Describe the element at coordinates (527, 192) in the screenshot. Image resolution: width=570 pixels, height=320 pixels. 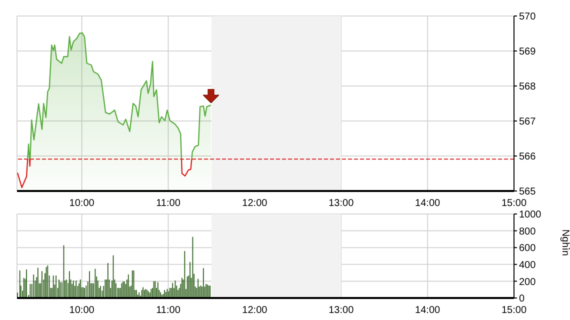
I see `y-tick-label: 565` at that location.